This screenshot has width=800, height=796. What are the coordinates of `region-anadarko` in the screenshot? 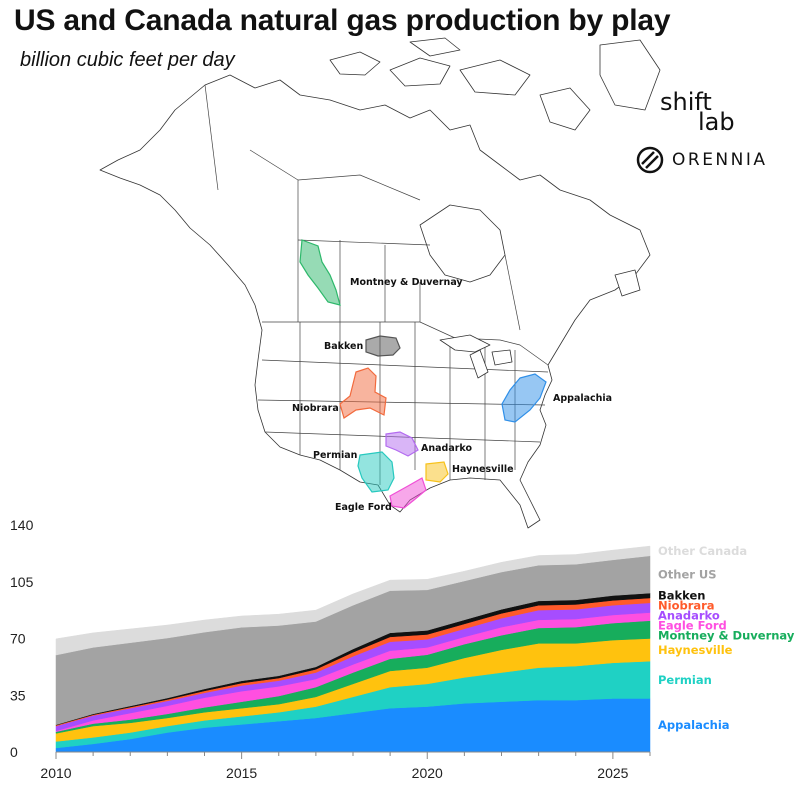 It's located at (402, 444).